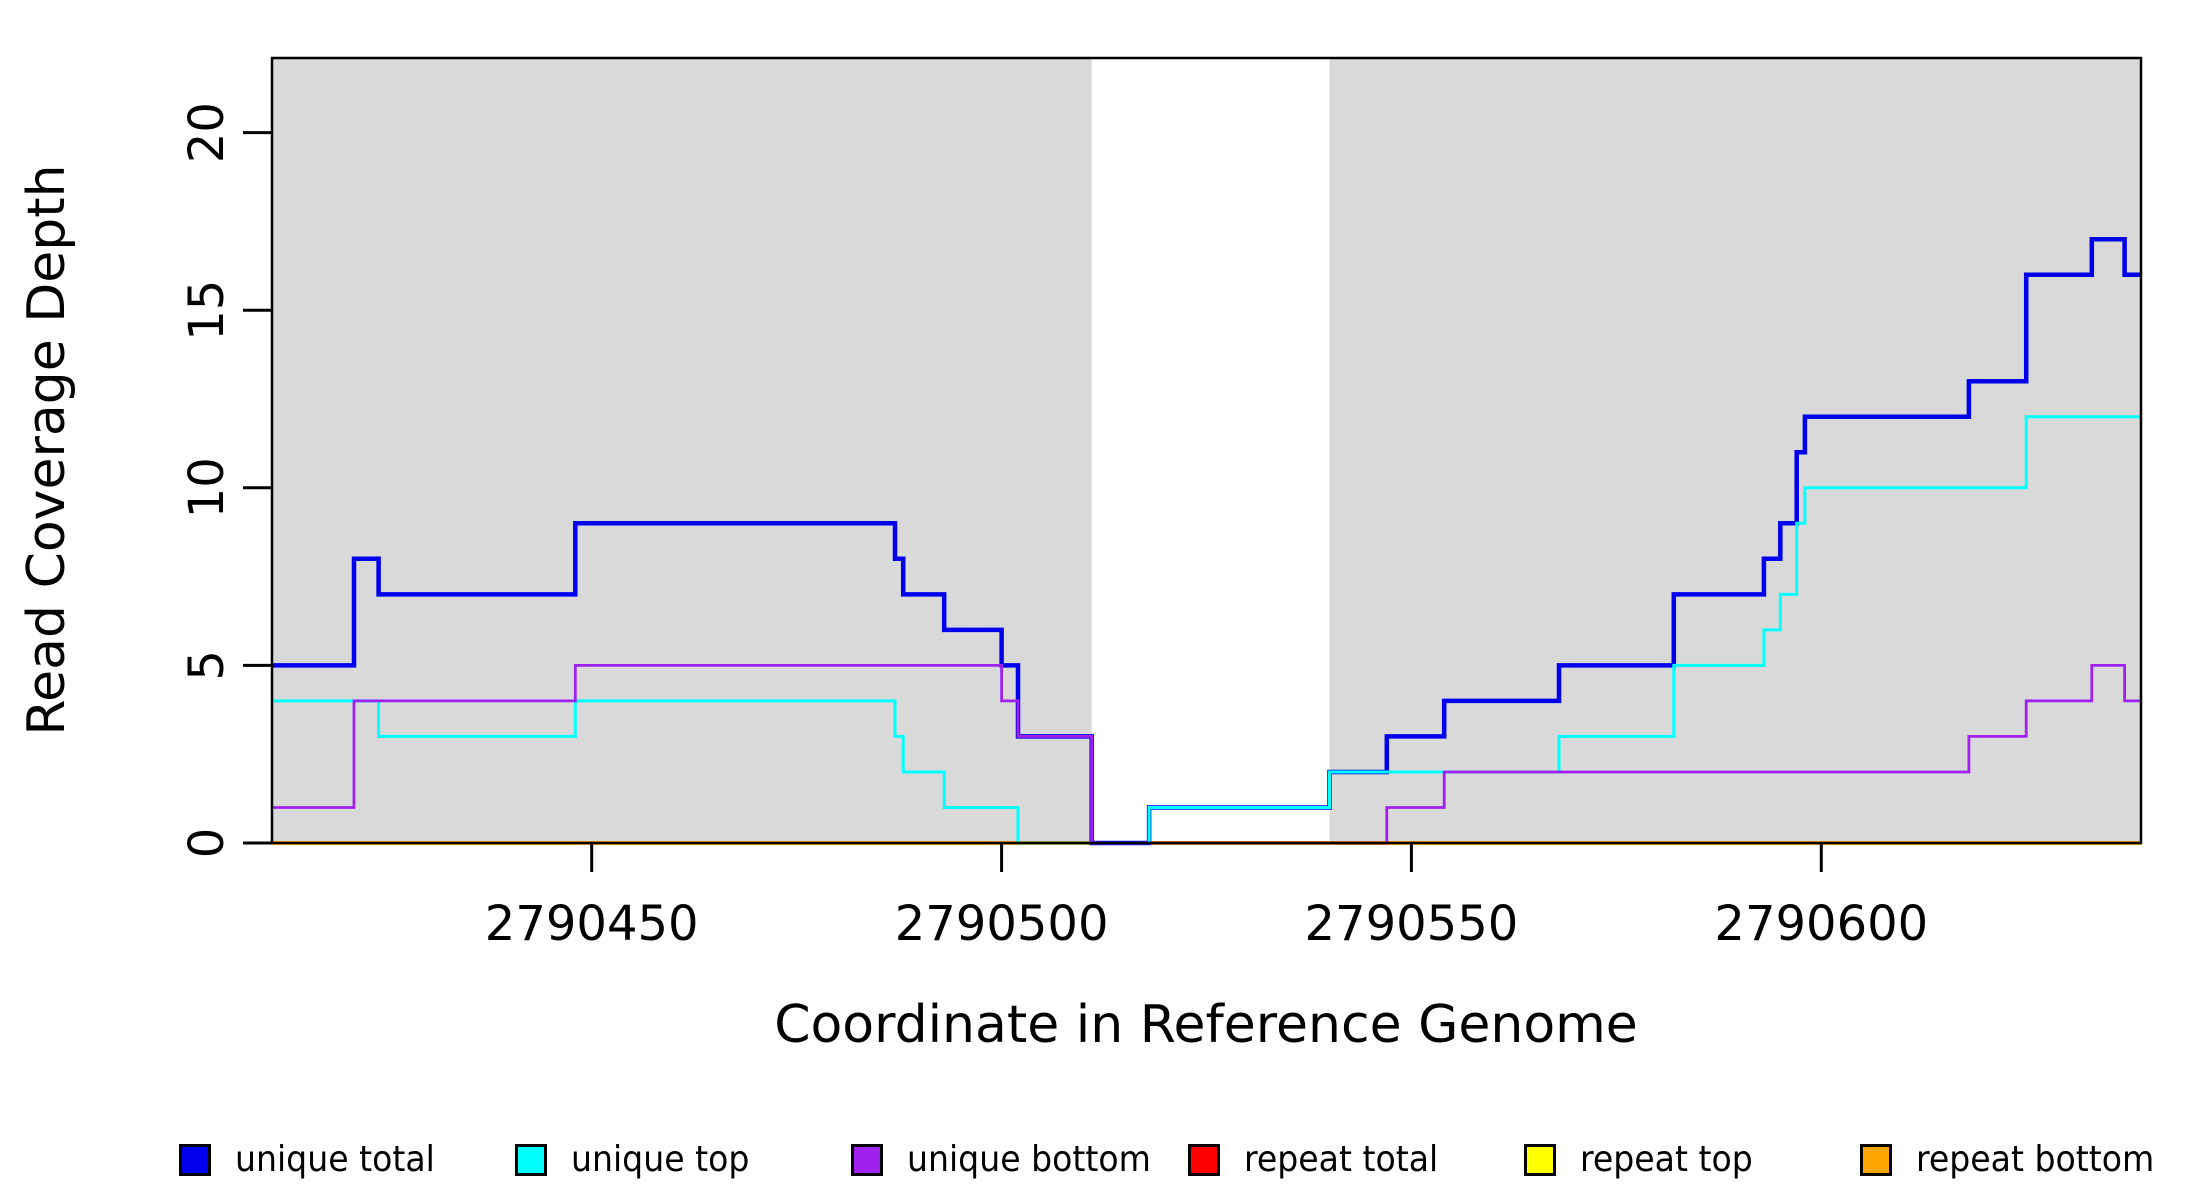  I want to click on series-line-unique-bottom, so click(1206, 754).